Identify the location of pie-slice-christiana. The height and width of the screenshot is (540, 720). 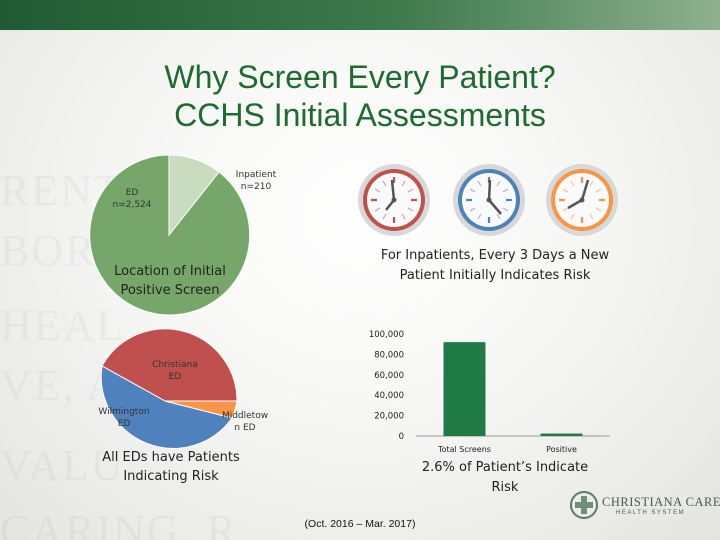
(169, 365).